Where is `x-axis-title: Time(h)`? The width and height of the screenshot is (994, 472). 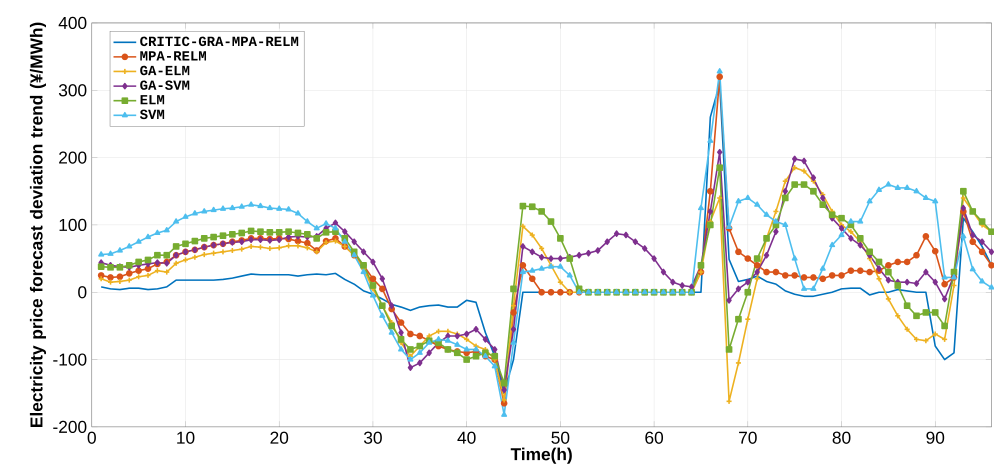 x-axis-title: Time(h) is located at coordinates (541, 456).